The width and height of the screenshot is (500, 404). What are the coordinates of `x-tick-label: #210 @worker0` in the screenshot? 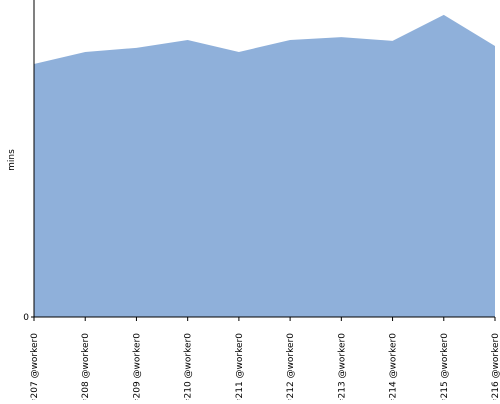 It's located at (189, 366).